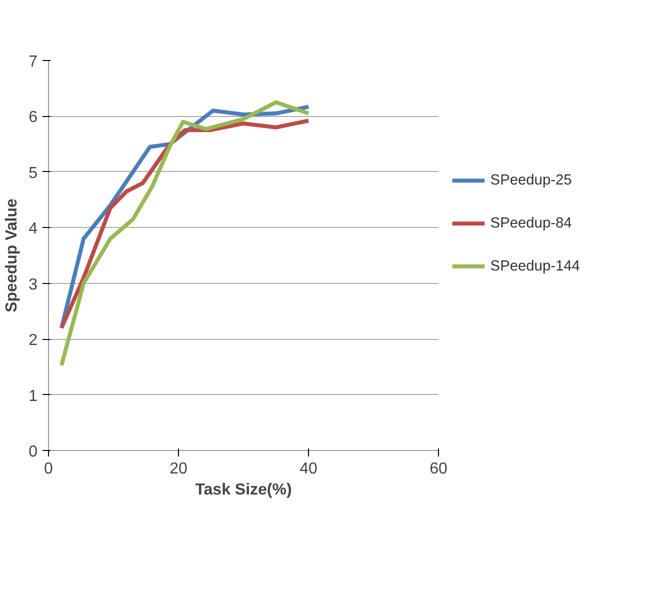 The width and height of the screenshot is (668, 594). Describe the element at coordinates (33, 117) in the screenshot. I see `y-tick-label: 6` at that location.